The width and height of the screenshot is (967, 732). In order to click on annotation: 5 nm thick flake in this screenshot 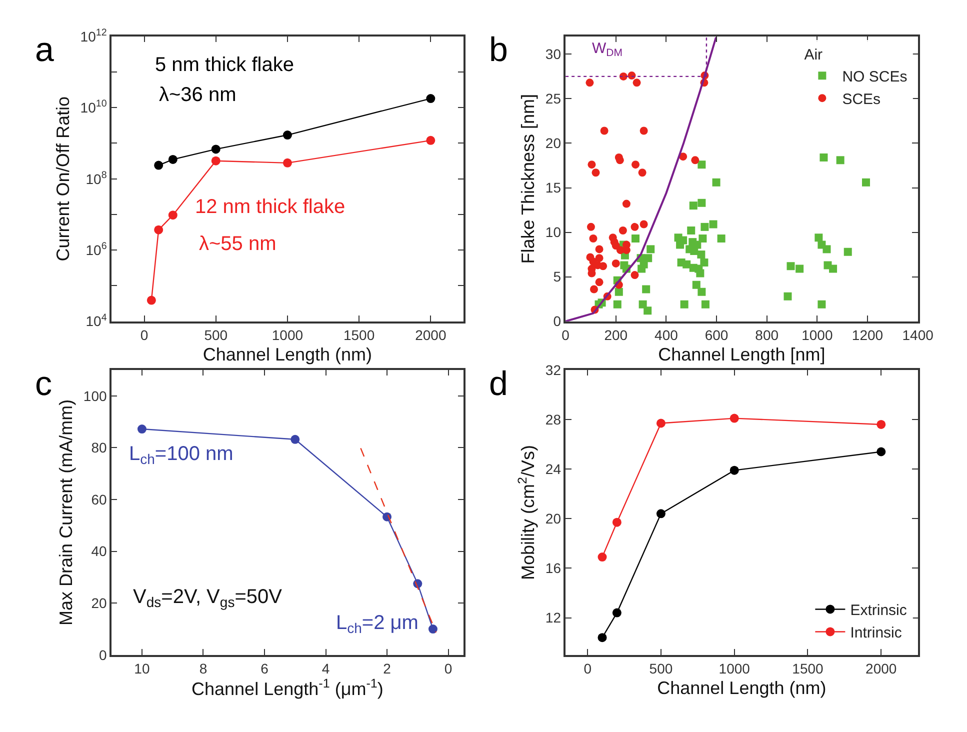, I will do `click(224, 65)`.